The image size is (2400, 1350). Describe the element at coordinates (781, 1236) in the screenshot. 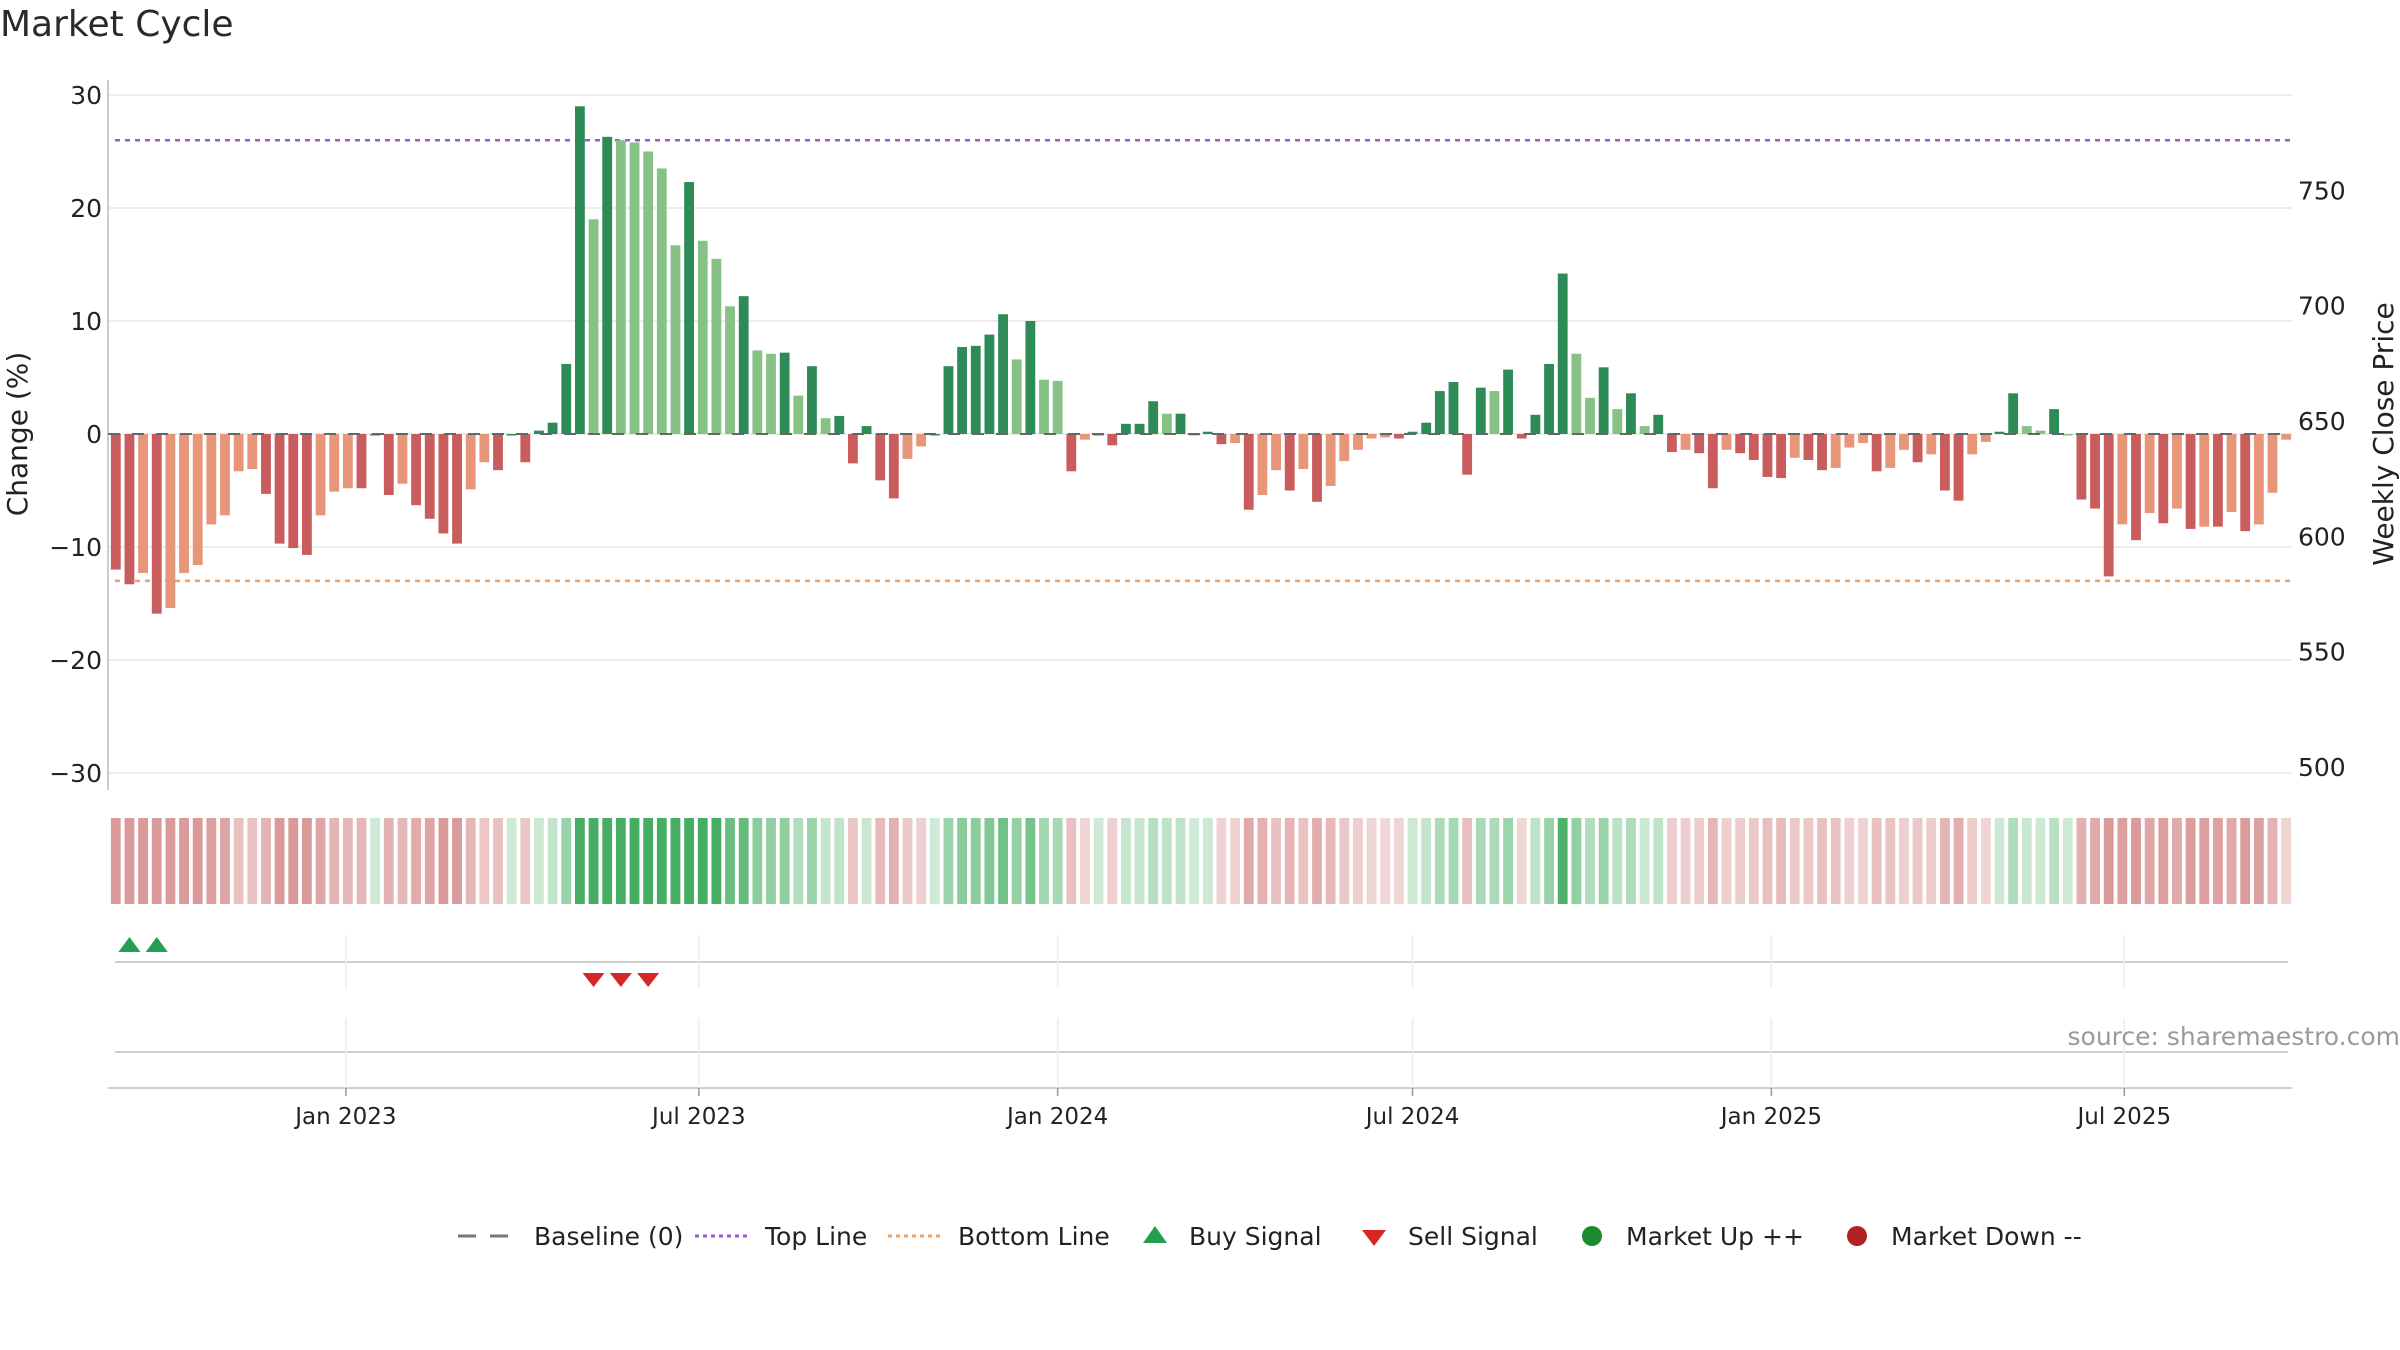

I see `legend-top-line: Top Line` at that location.